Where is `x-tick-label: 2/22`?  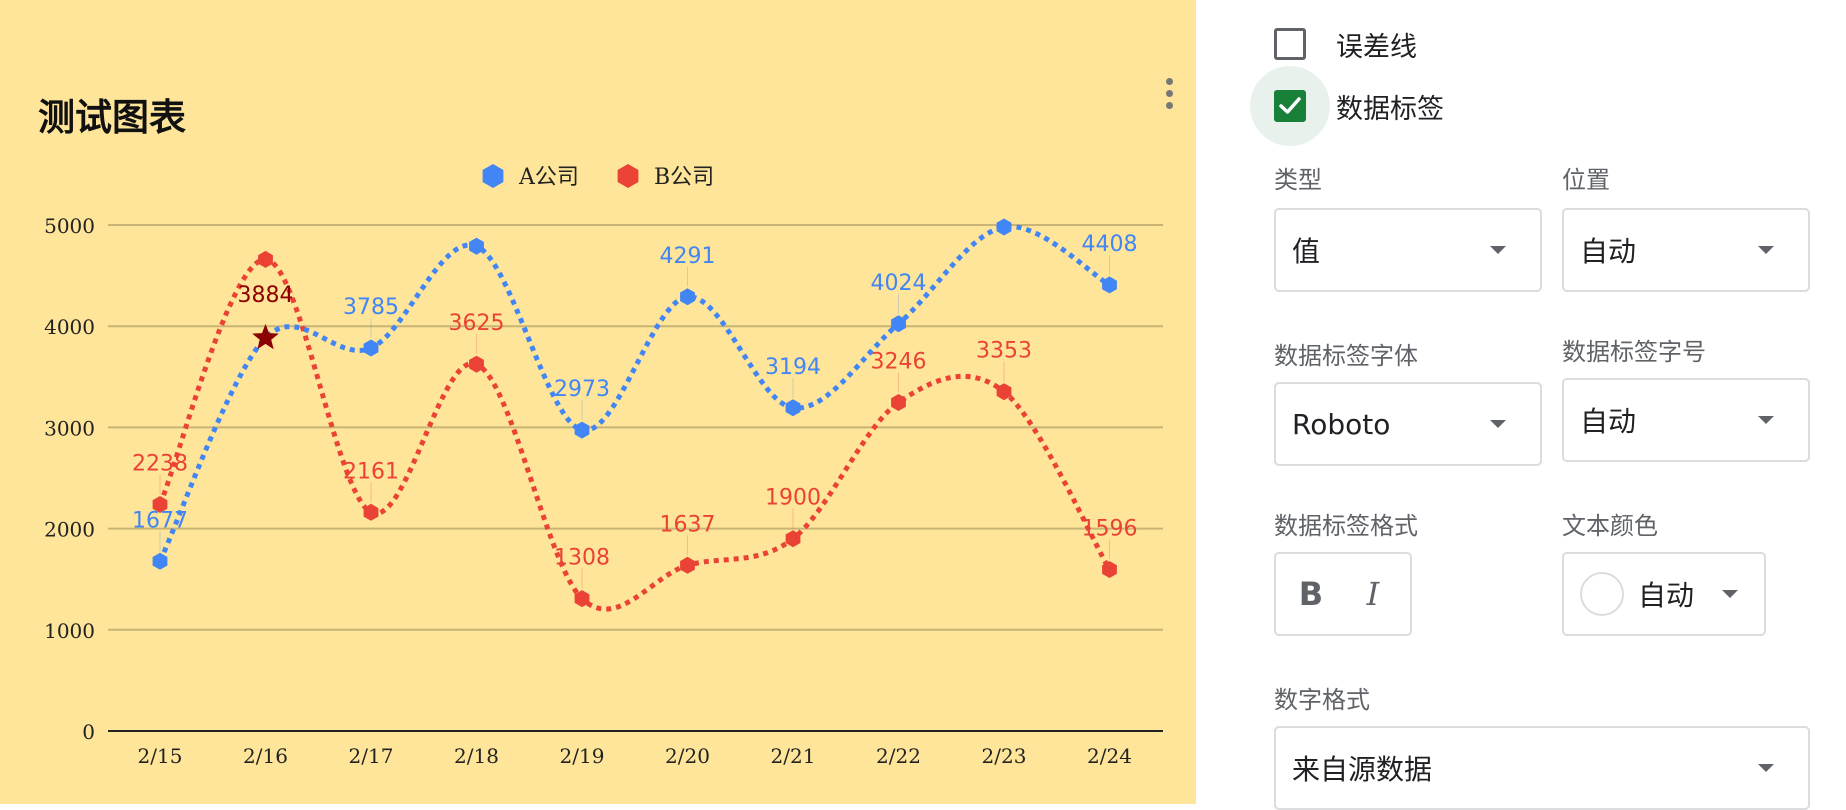
x-tick-label: 2/22 is located at coordinates (898, 756).